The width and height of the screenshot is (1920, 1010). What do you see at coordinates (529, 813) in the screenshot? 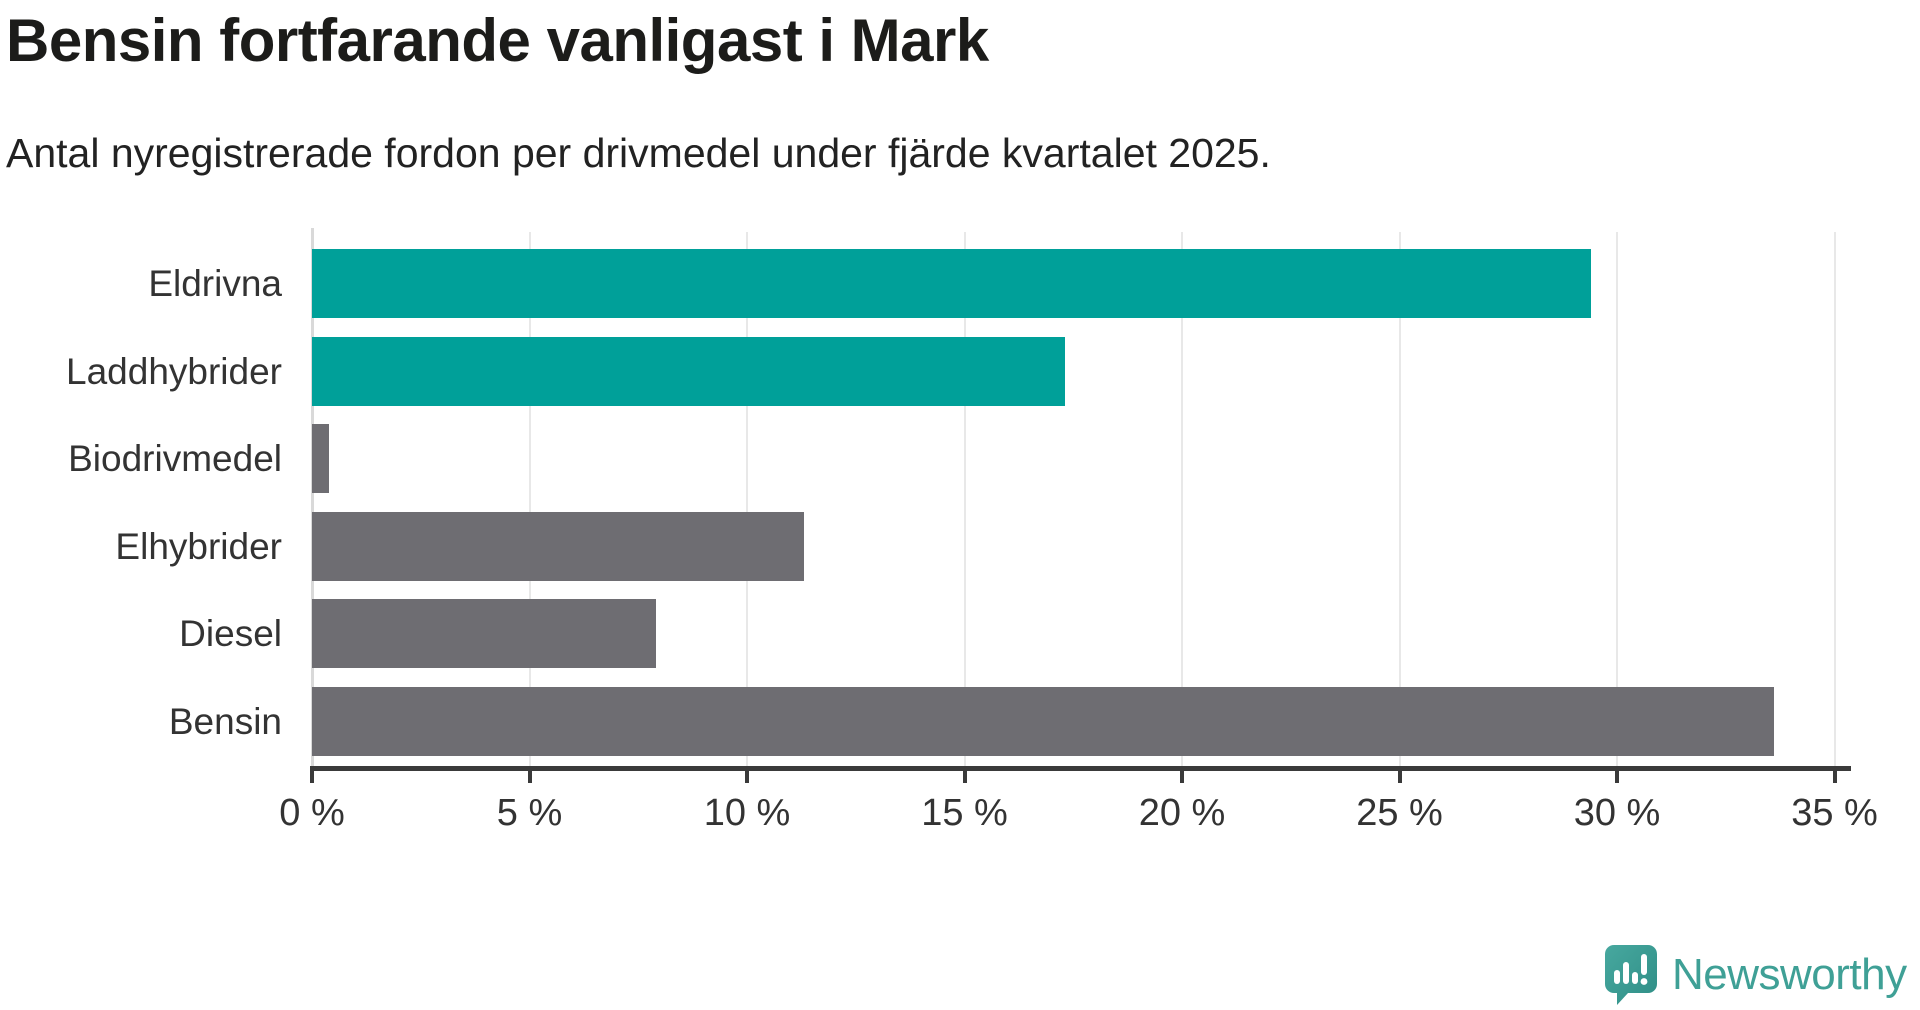
I see `x-tick-label: 5 %` at bounding box center [529, 813].